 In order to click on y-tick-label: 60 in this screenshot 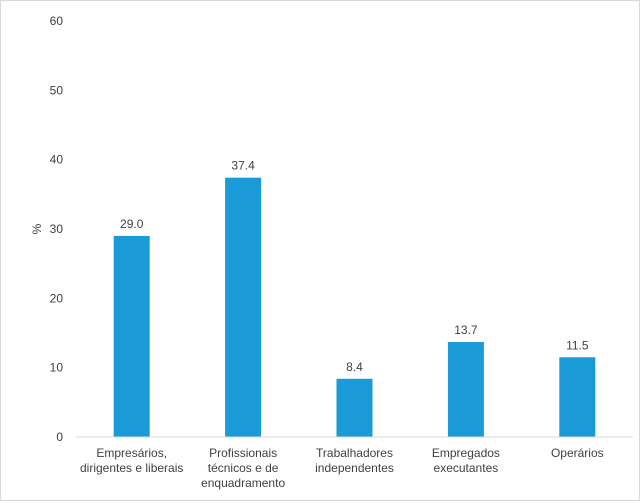, I will do `click(57, 21)`.